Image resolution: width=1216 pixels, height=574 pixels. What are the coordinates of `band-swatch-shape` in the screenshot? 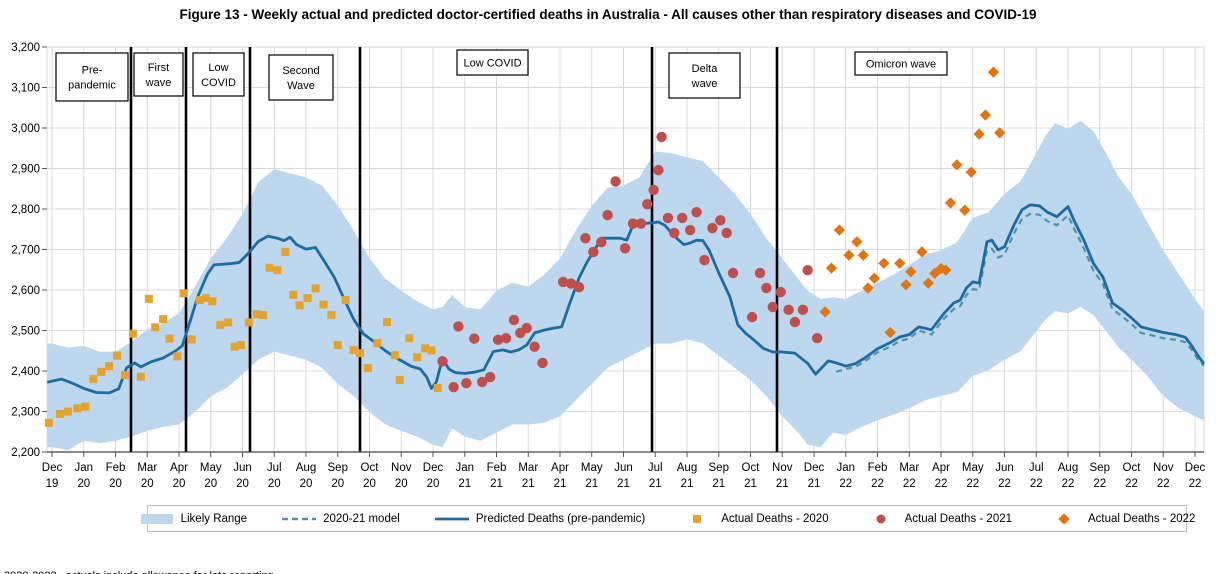 It's located at (156, 518).